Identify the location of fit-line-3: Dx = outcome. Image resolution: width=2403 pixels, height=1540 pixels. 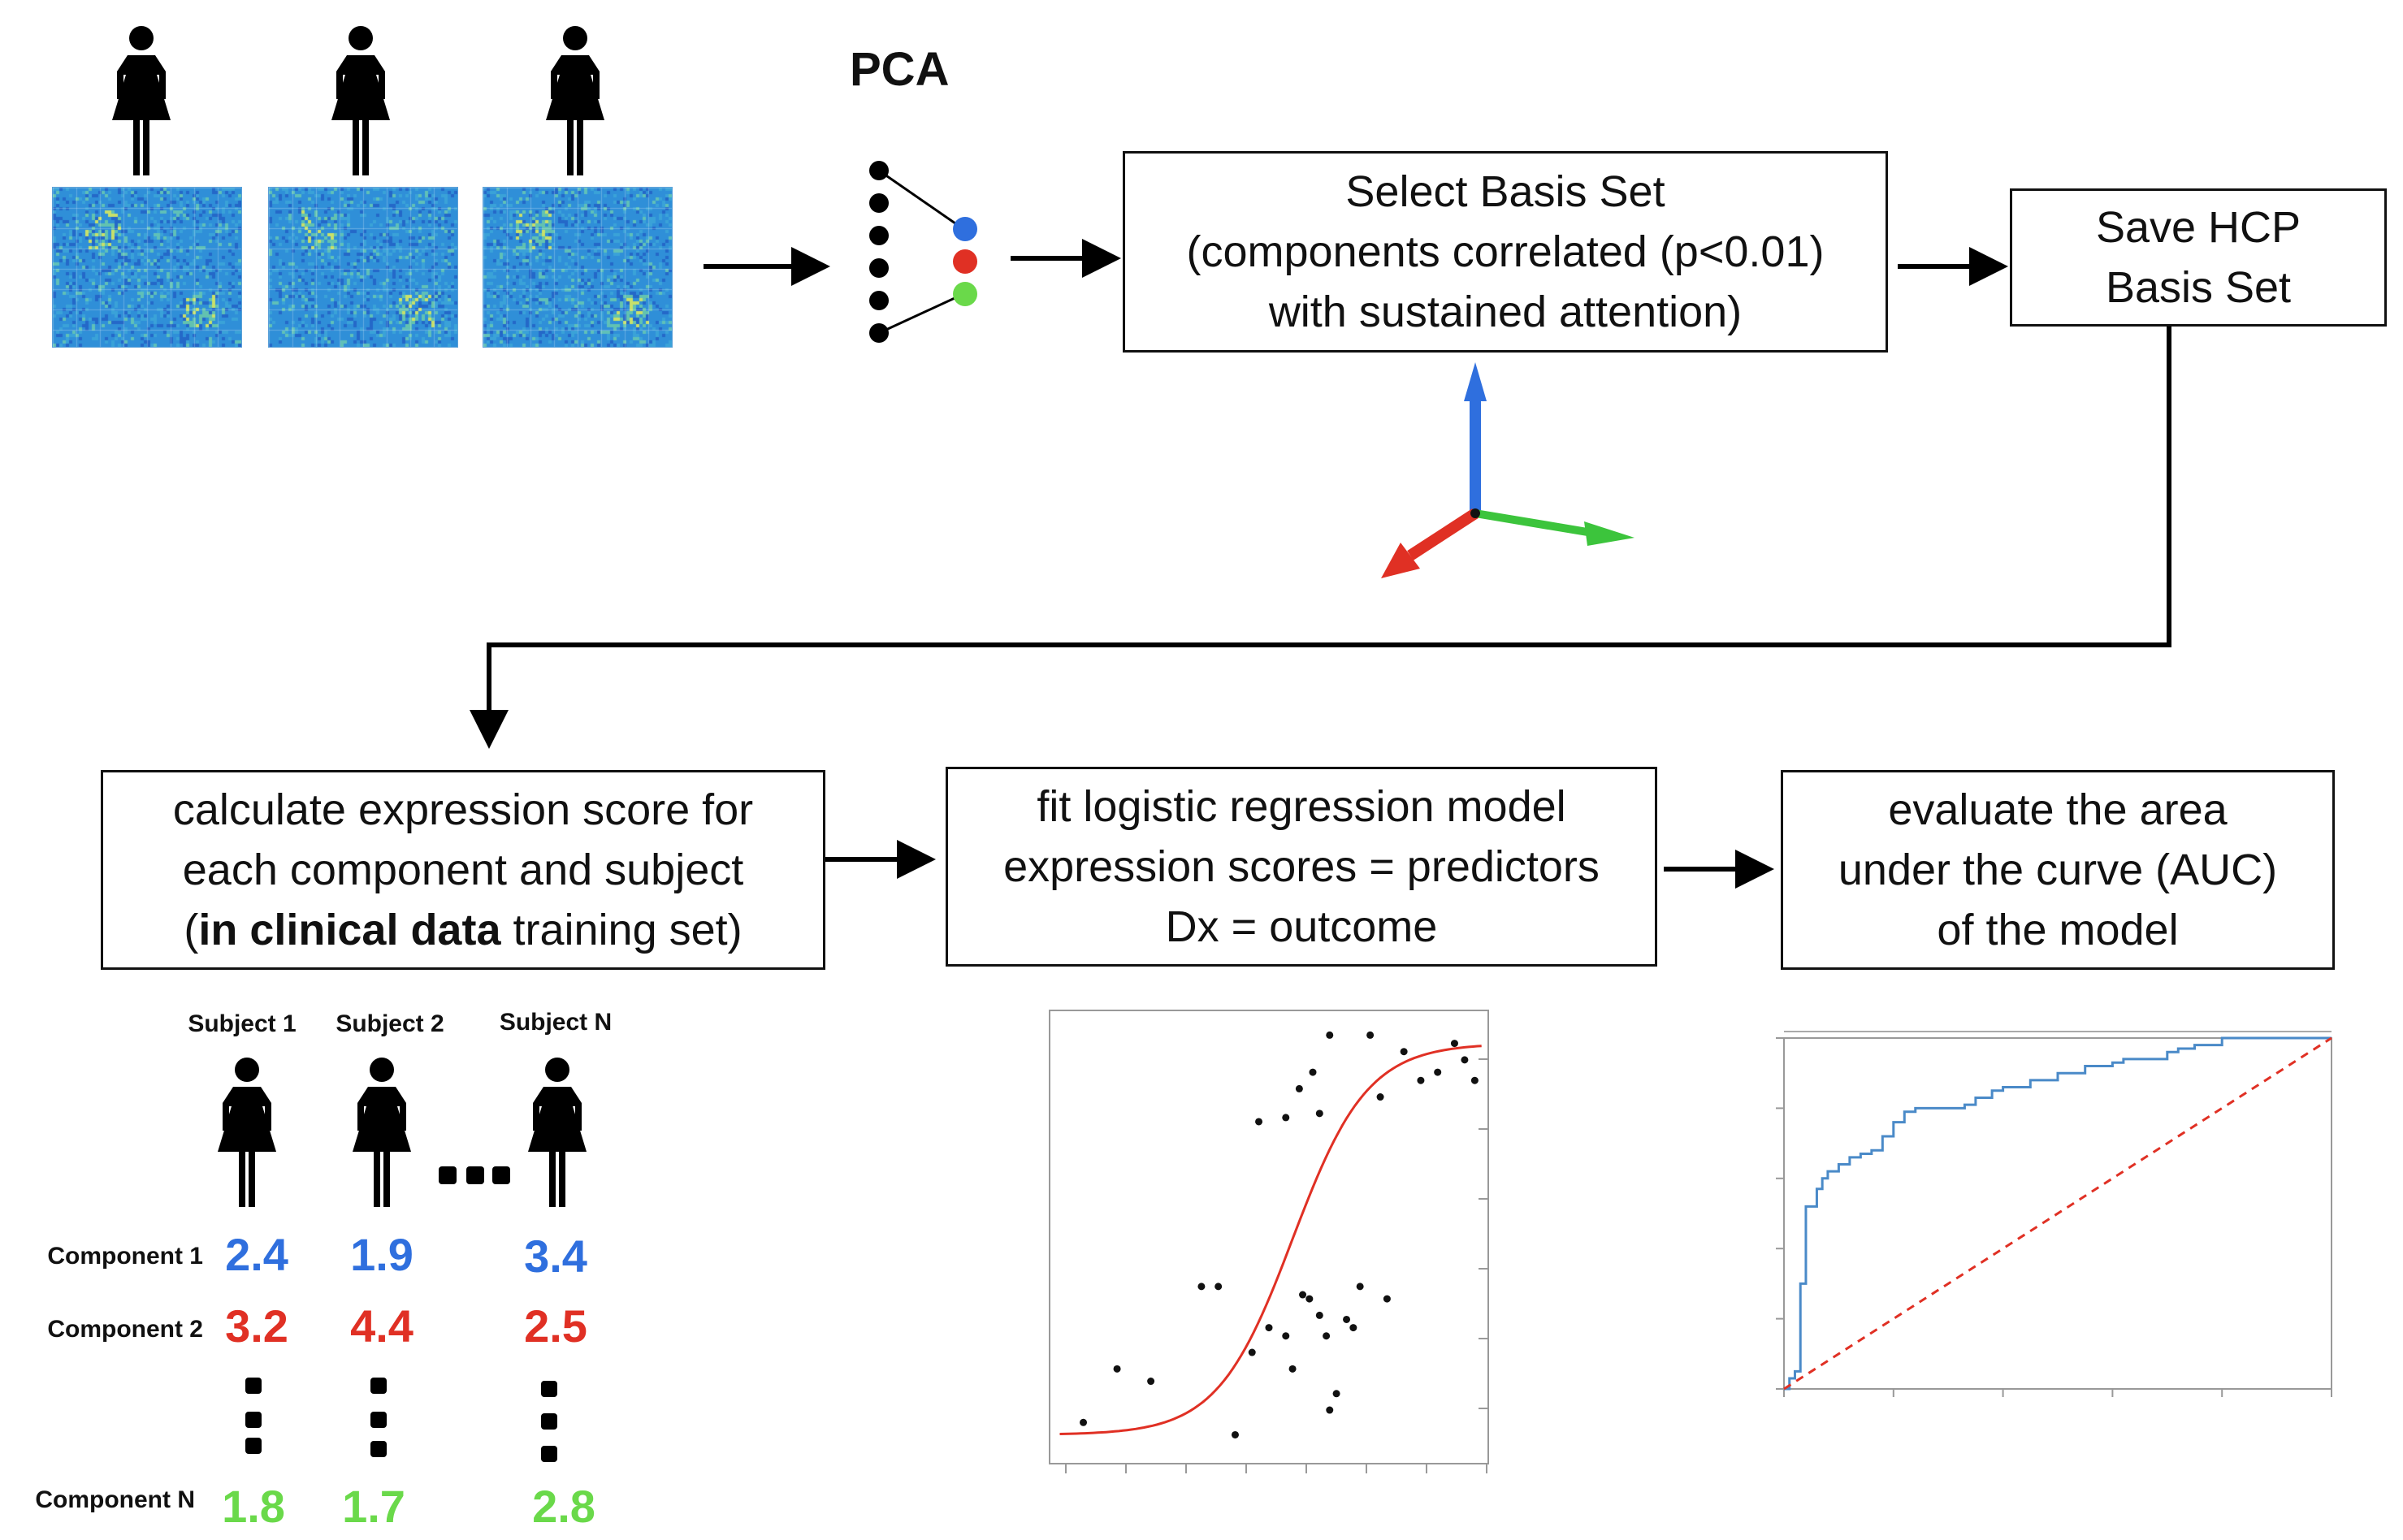
(1301, 926).